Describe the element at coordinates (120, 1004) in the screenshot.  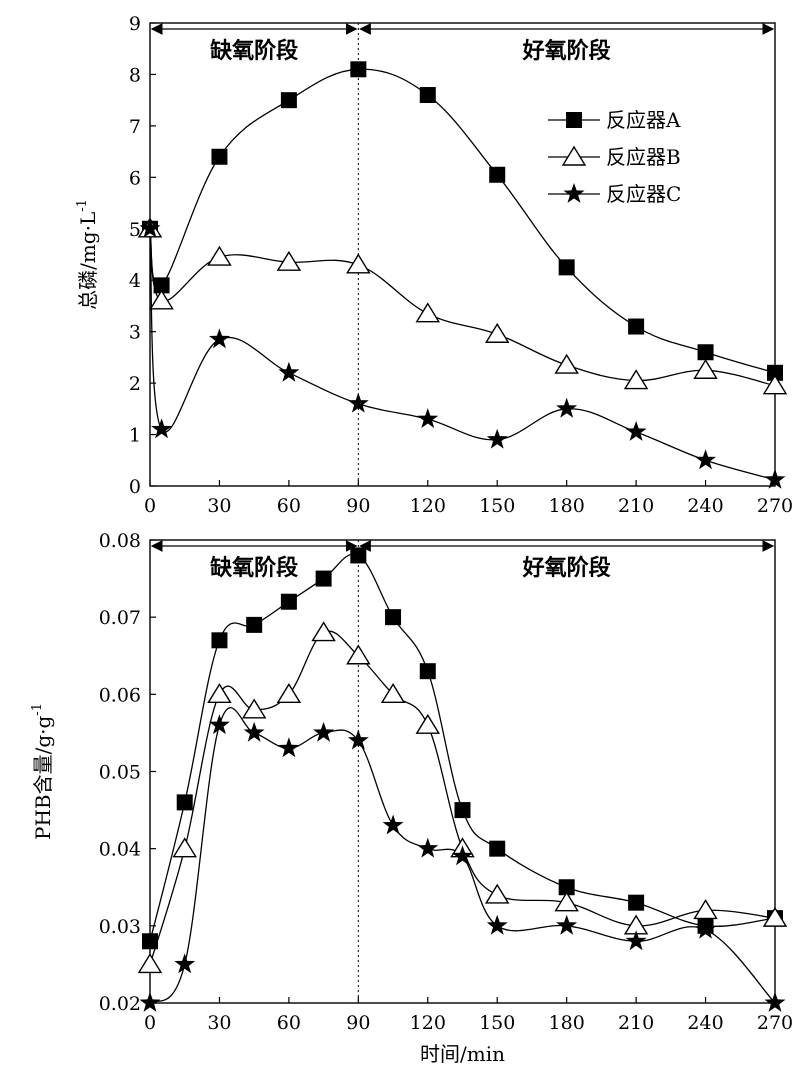
I see `y-tick-label: 0.02` at that location.